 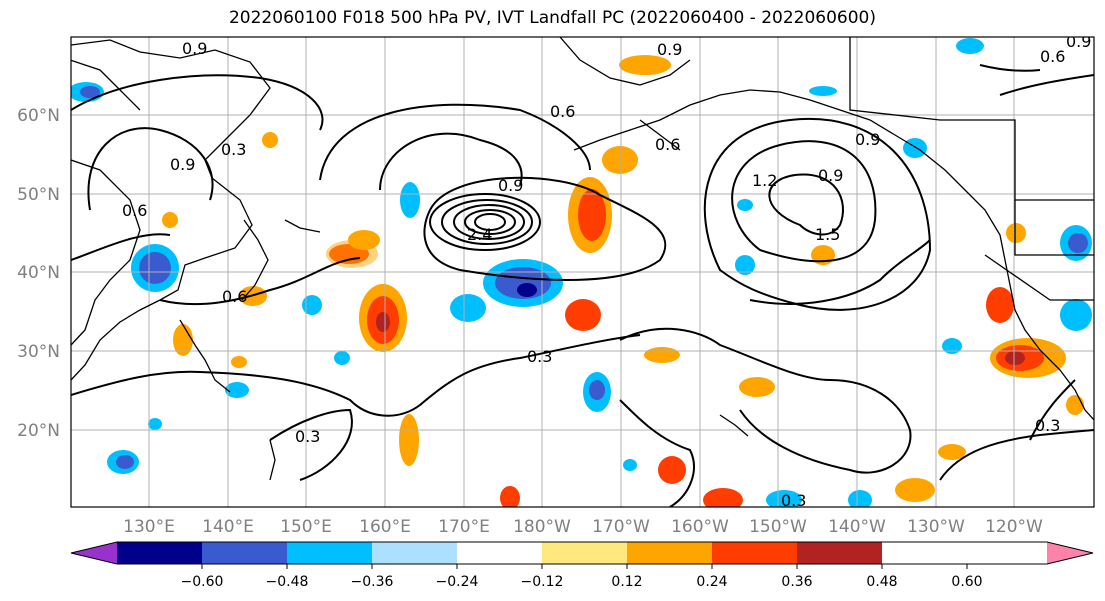 What do you see at coordinates (385, 527) in the screenshot?
I see `lon-label: 160°E` at bounding box center [385, 527].